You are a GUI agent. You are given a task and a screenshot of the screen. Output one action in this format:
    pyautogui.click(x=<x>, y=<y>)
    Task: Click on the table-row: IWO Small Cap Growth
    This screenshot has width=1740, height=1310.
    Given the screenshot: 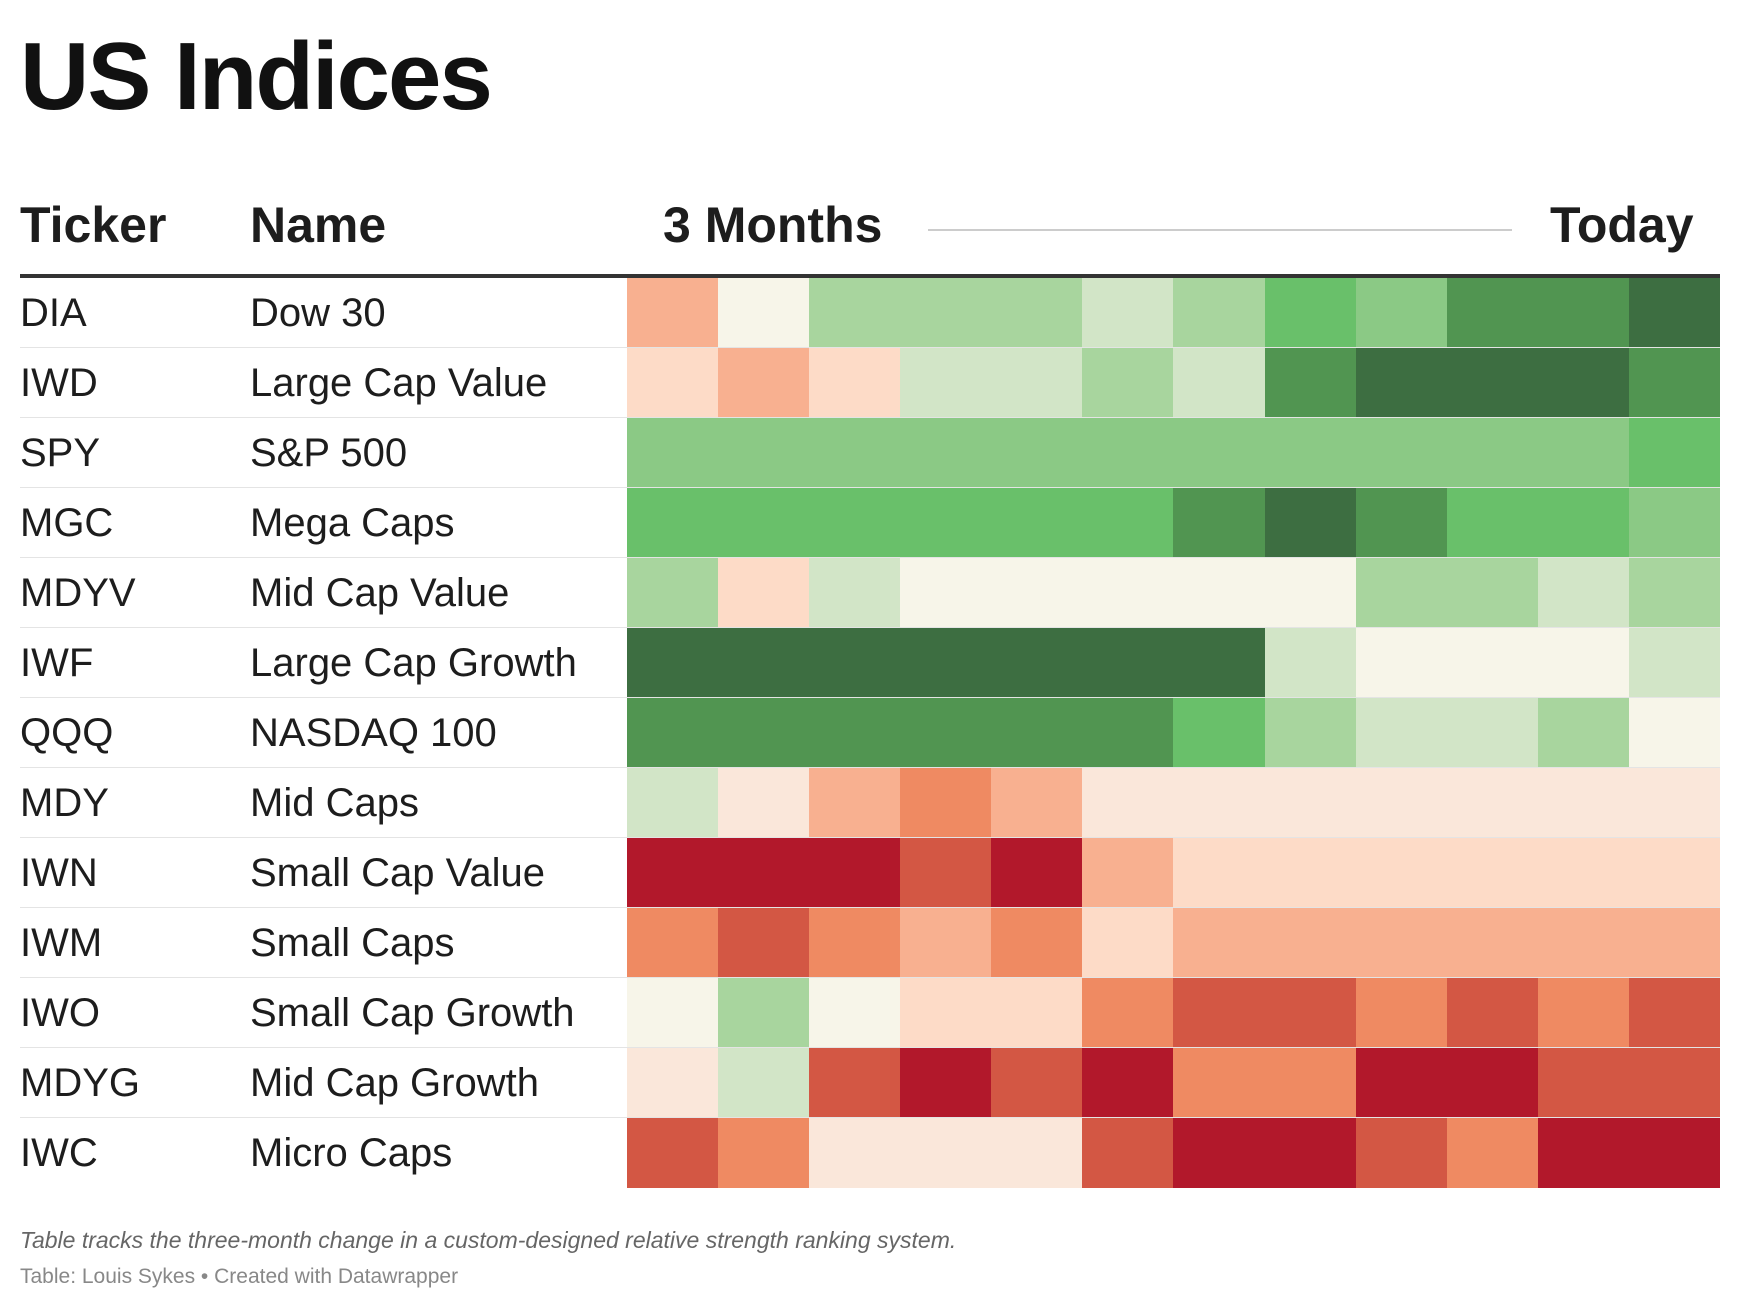 What is the action you would take?
    pyautogui.click(x=870, y=1013)
    